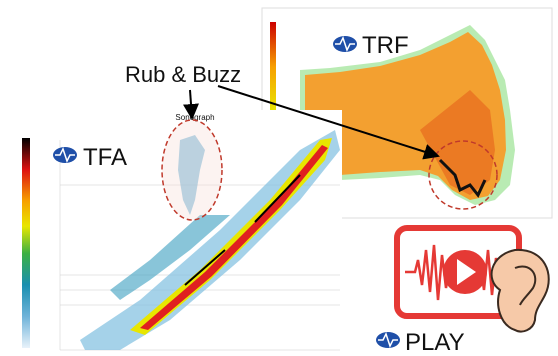 Image resolution: width=558 pixels, height=356 pixels. Describe the element at coordinates (328, 122) in the screenshot. I see `arrow-trf` at that location.